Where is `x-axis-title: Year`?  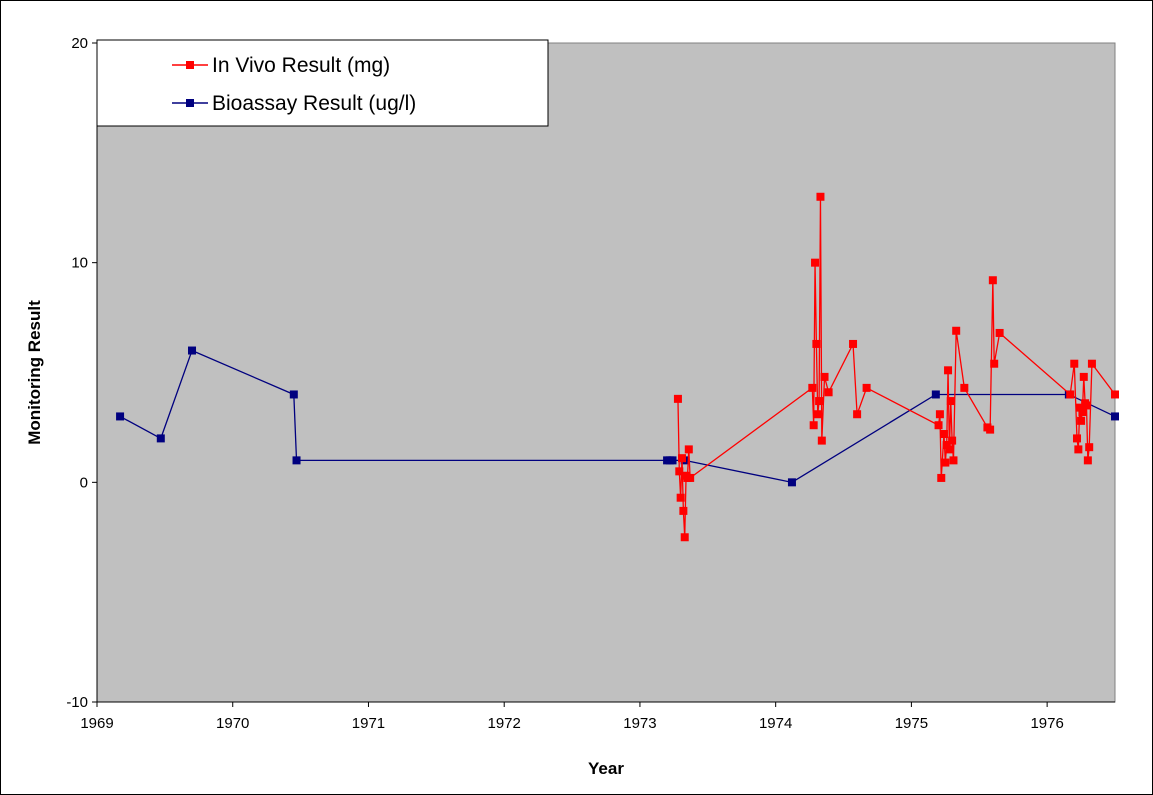
x-axis-title: Year is located at coordinates (606, 768).